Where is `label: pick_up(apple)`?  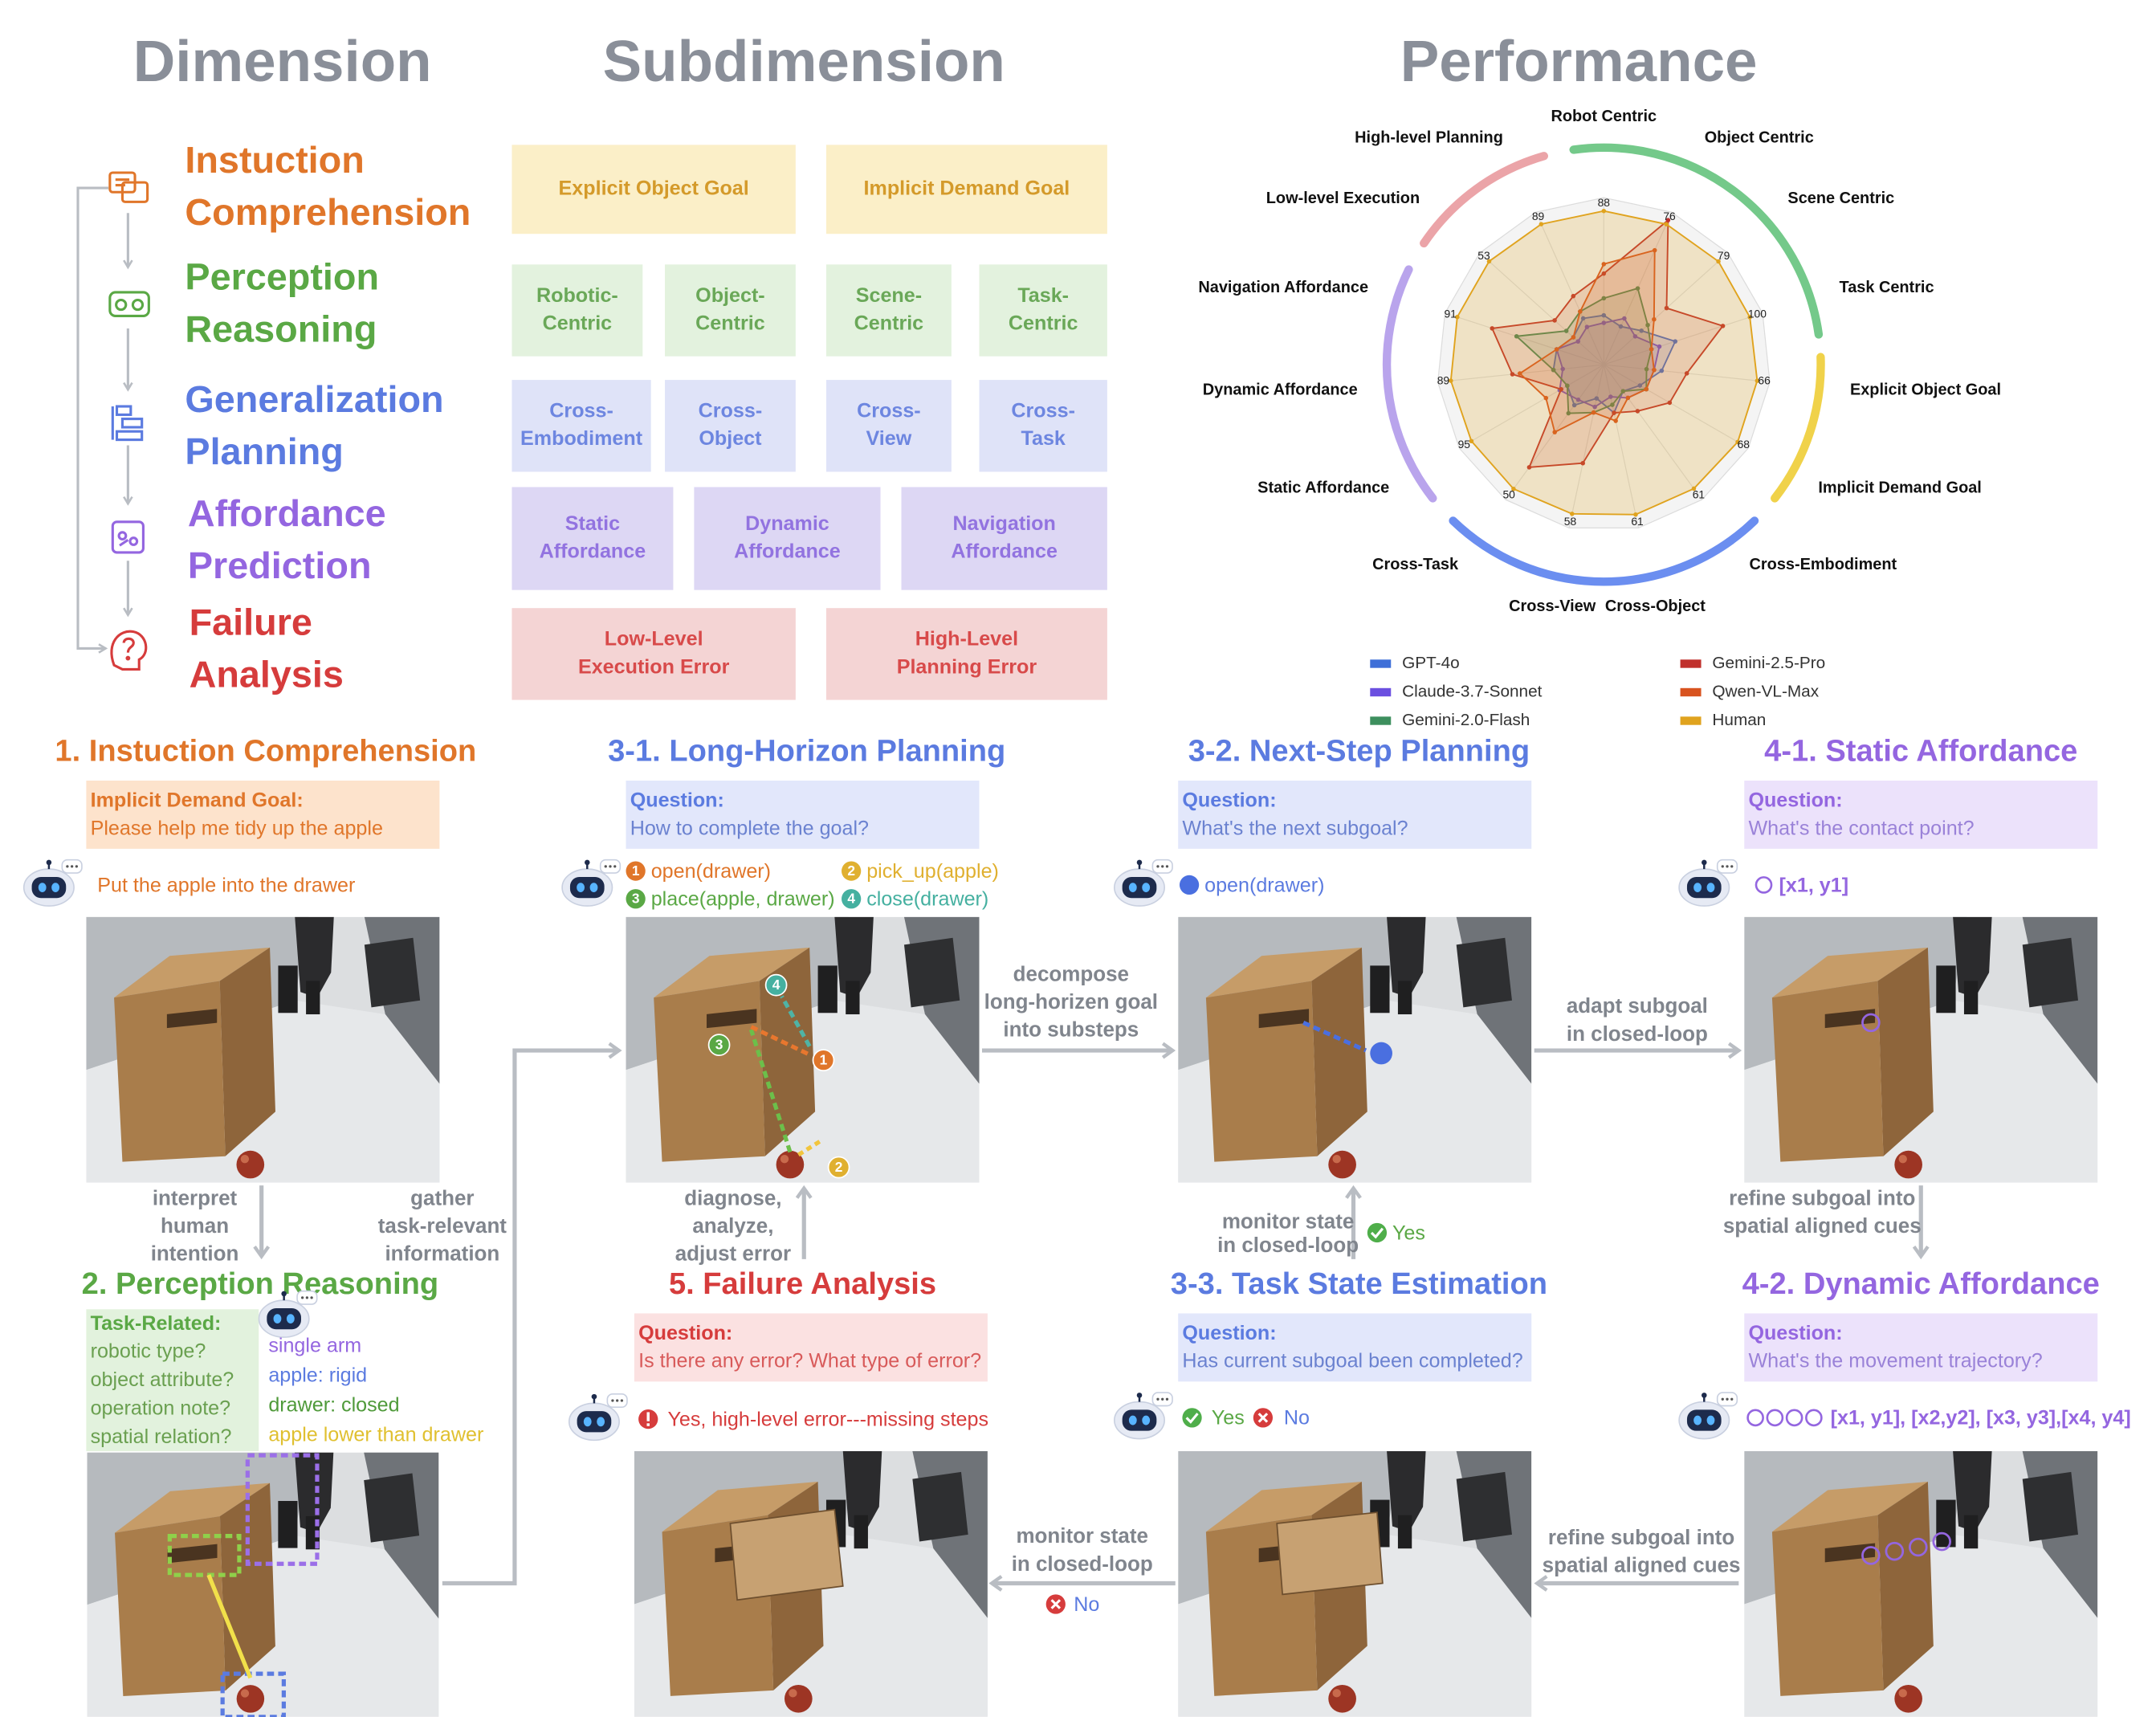 label: pick_up(apple) is located at coordinates (933, 872).